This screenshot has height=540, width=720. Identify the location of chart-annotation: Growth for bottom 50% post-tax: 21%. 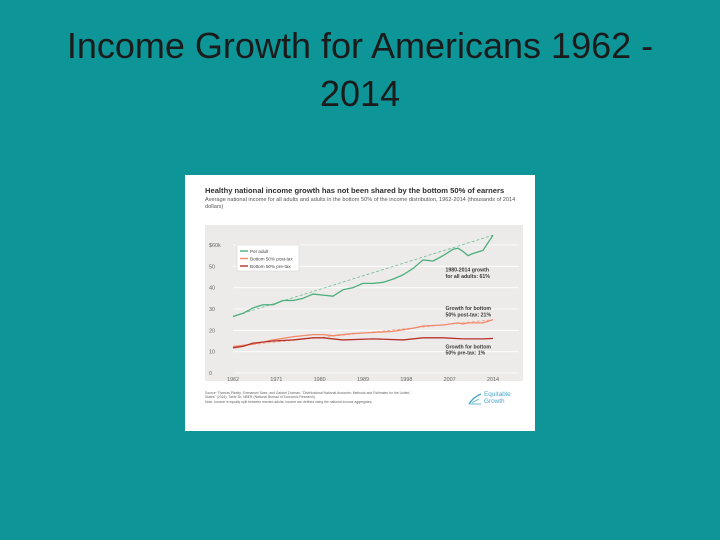
(469, 312).